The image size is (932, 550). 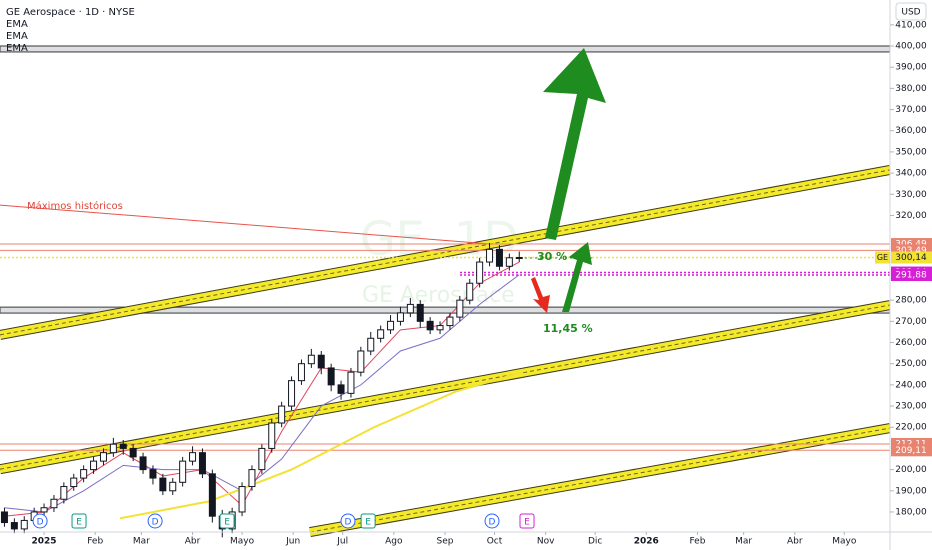 What do you see at coordinates (568, 328) in the screenshot?
I see `annotation: 11,45 %` at bounding box center [568, 328].